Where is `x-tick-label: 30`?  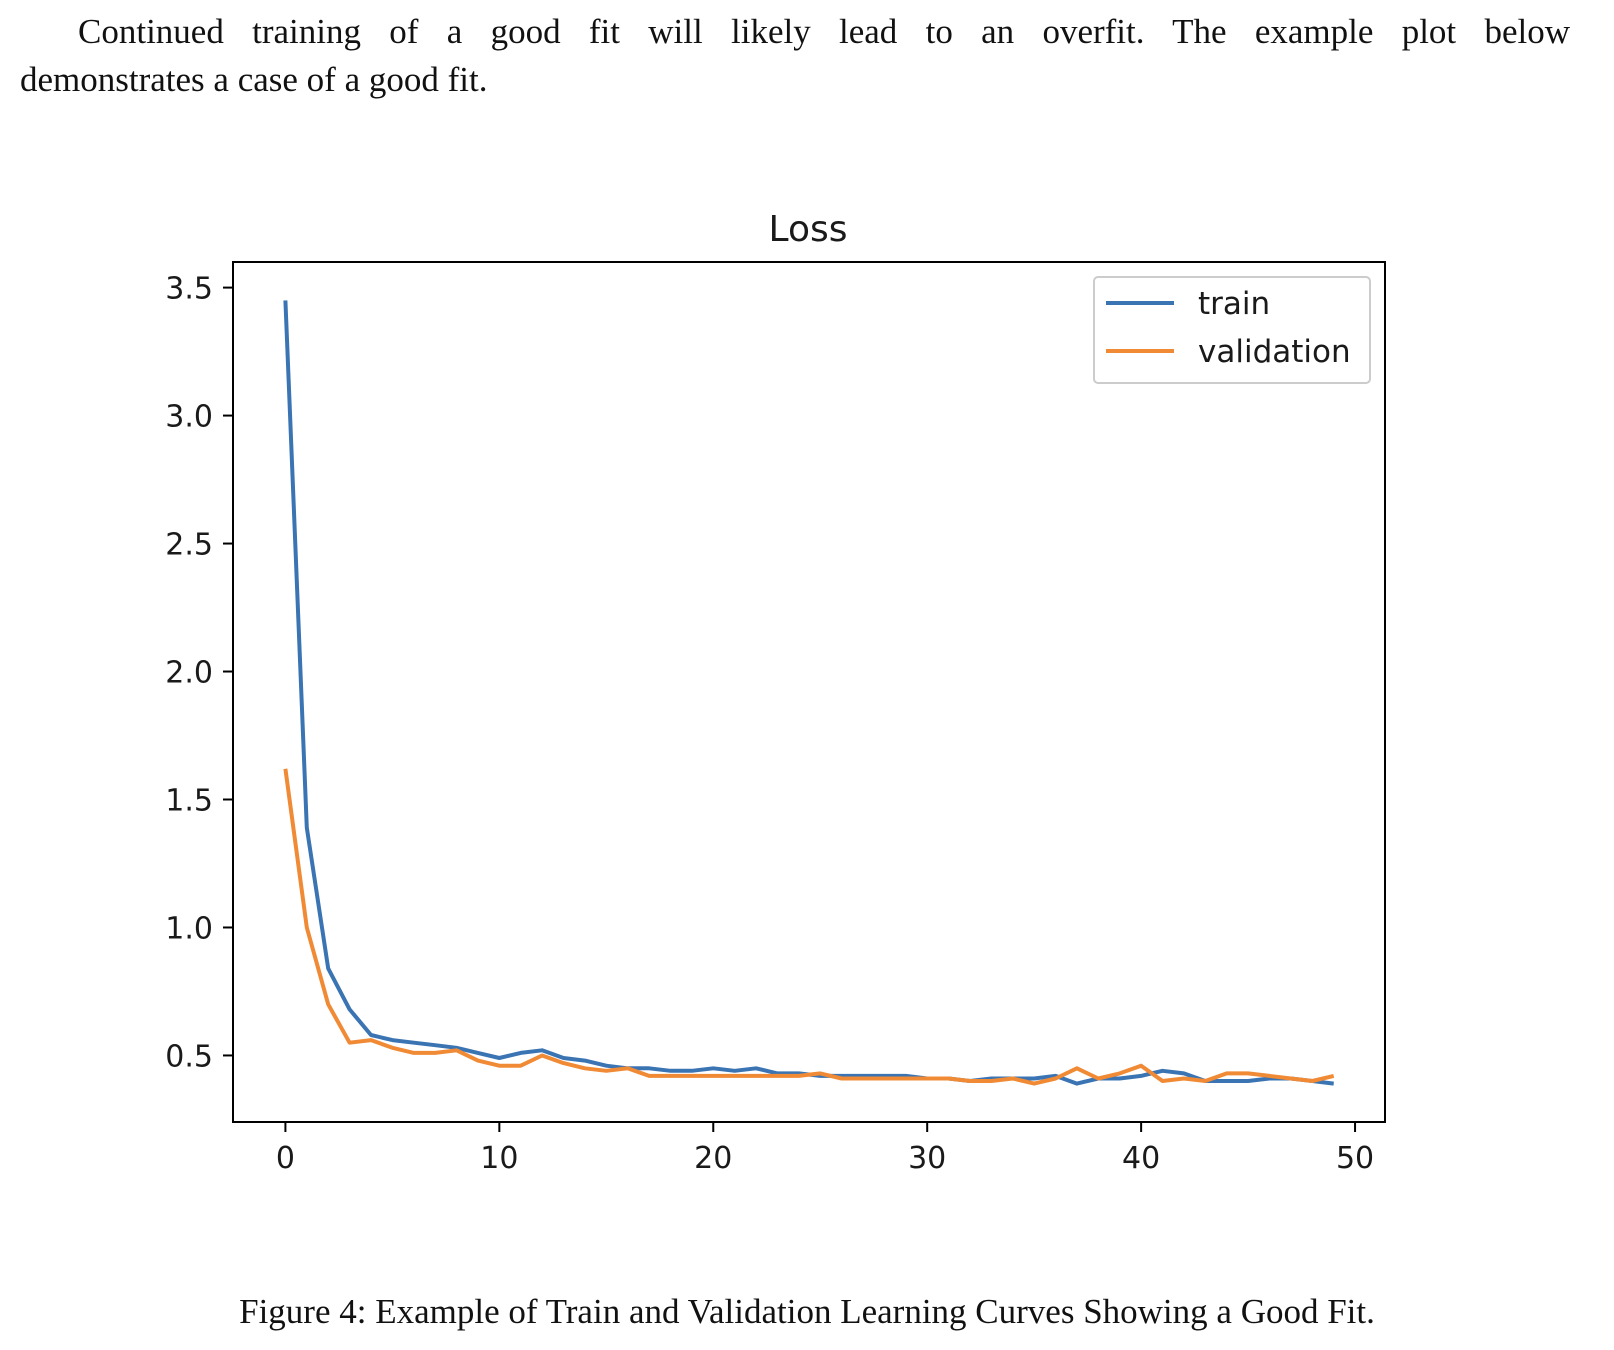
x-tick-label: 30 is located at coordinates (927, 1158).